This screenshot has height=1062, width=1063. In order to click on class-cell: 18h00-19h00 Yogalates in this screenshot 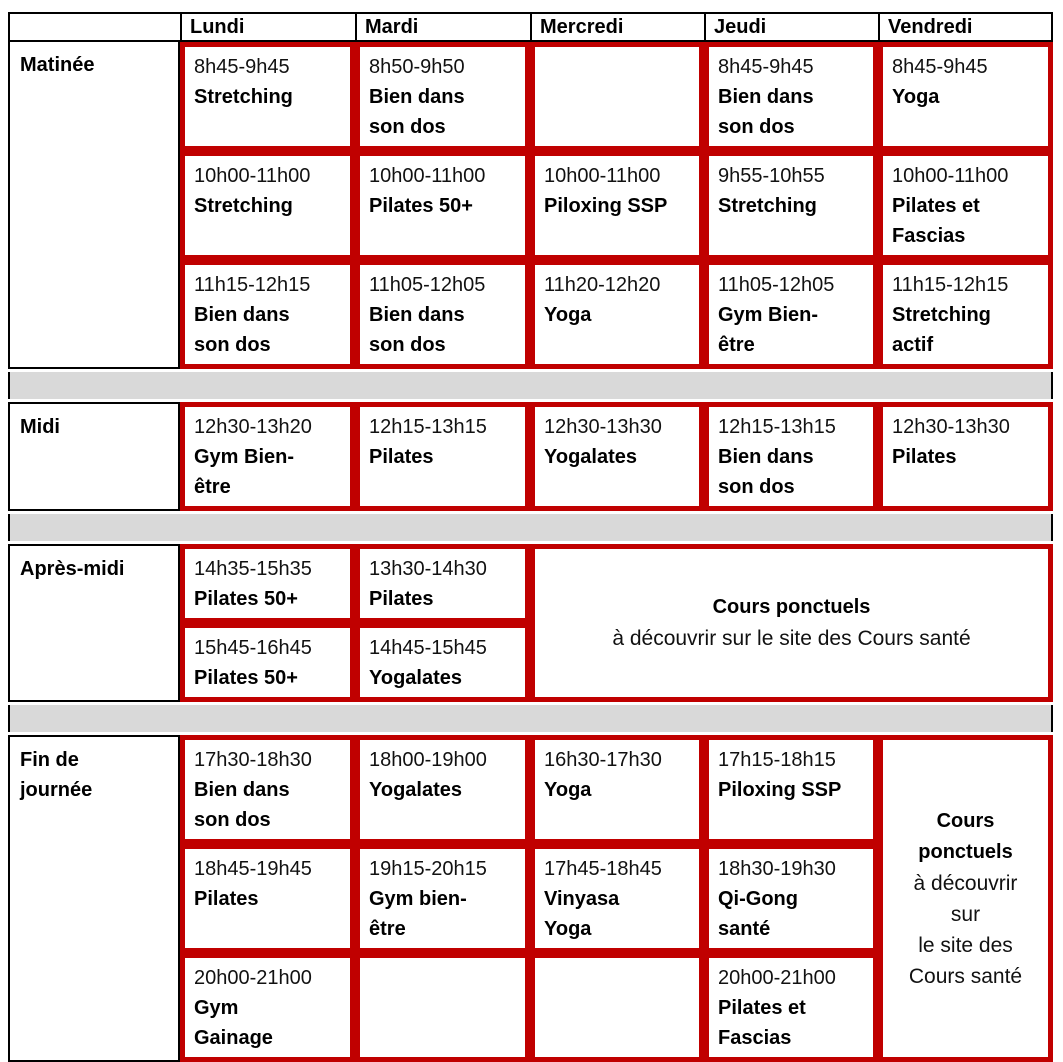, I will do `click(442, 789)`.